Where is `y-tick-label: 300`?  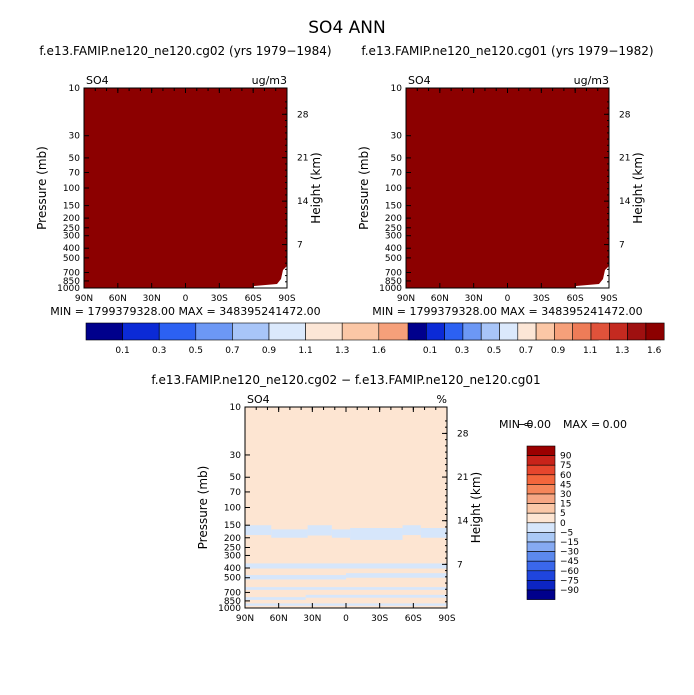 y-tick-label: 300 is located at coordinates (232, 556).